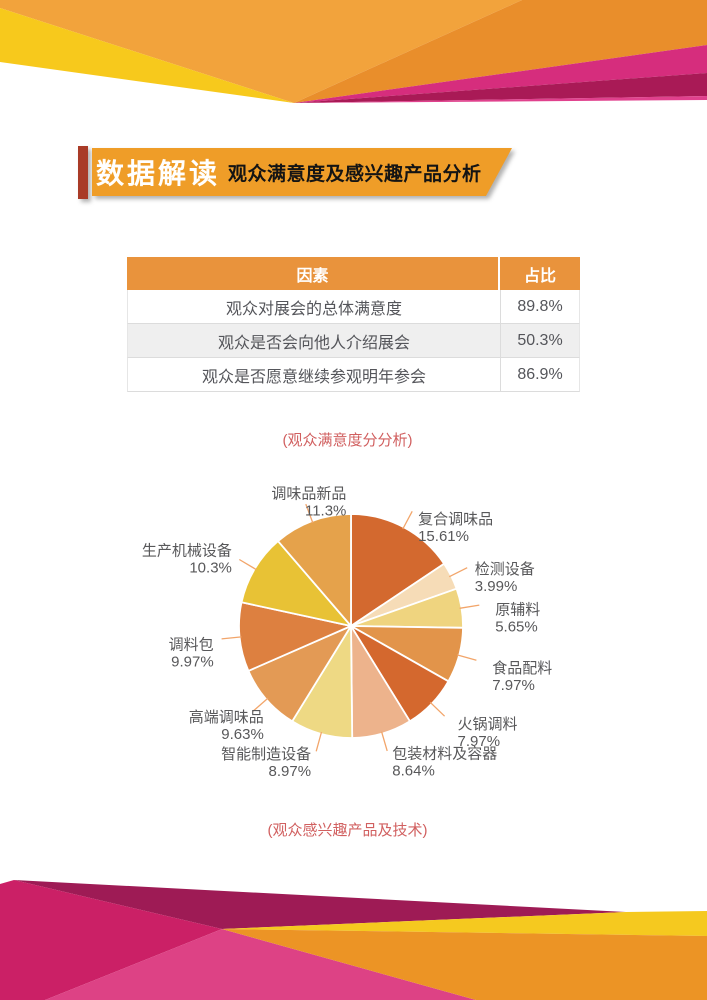 The height and width of the screenshot is (1000, 707). I want to click on section-banner: 数据解读 观众满意度及感兴趣产品分析, so click(298, 174).